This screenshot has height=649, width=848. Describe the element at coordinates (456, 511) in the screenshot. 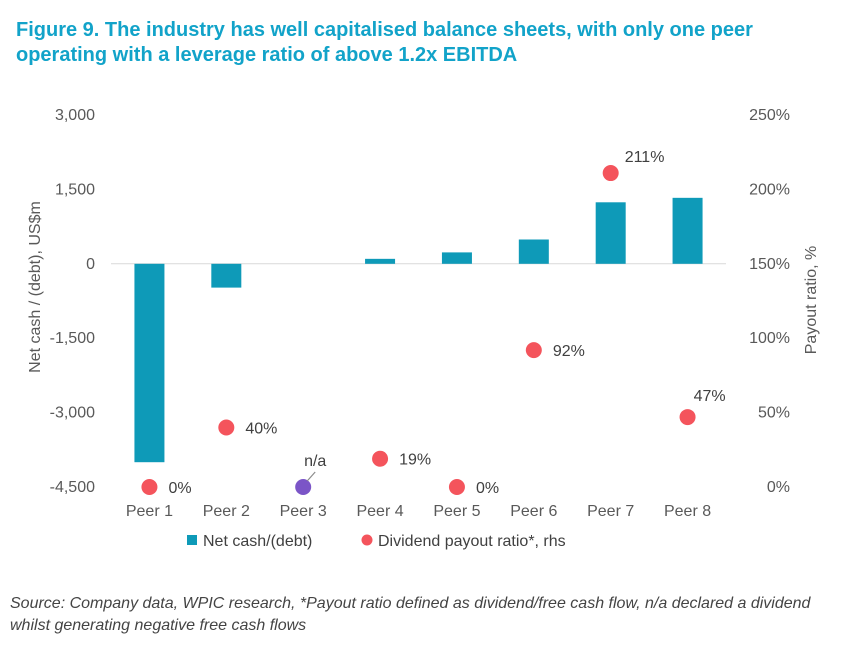

I see `x-tick-label: Peer 5` at that location.